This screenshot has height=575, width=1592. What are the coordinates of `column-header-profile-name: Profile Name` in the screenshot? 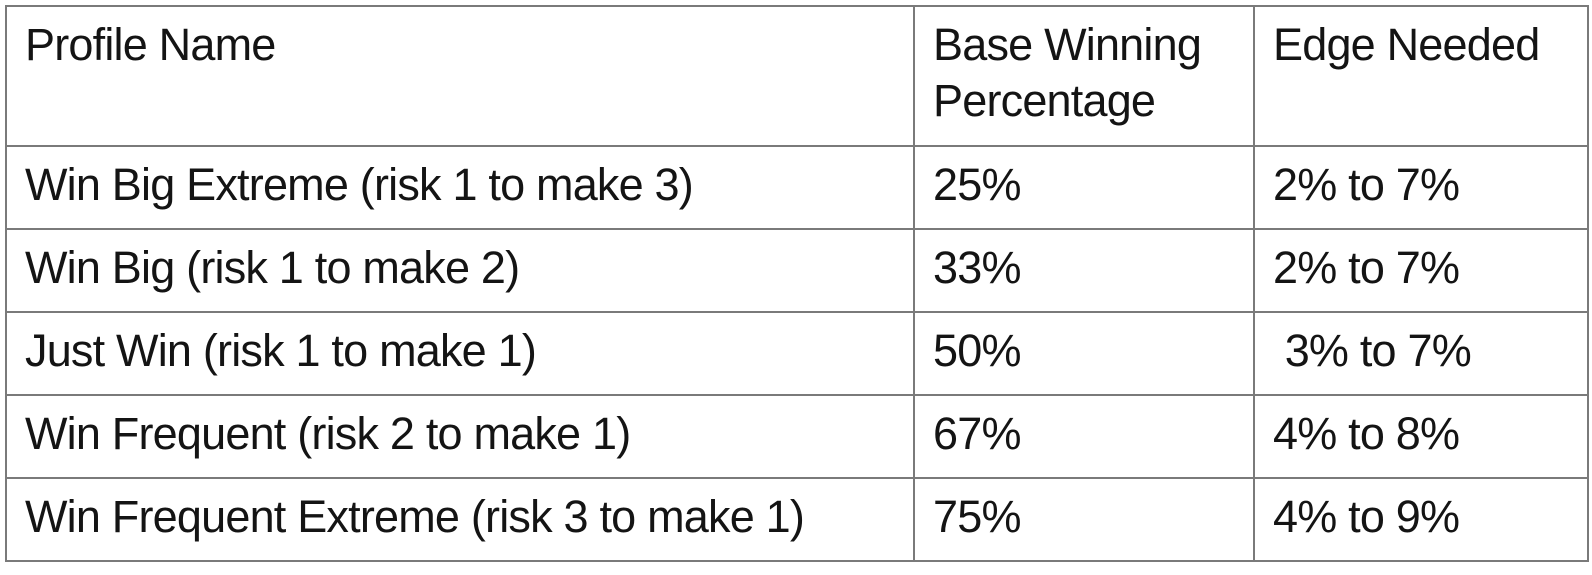 It's located at (460, 76).